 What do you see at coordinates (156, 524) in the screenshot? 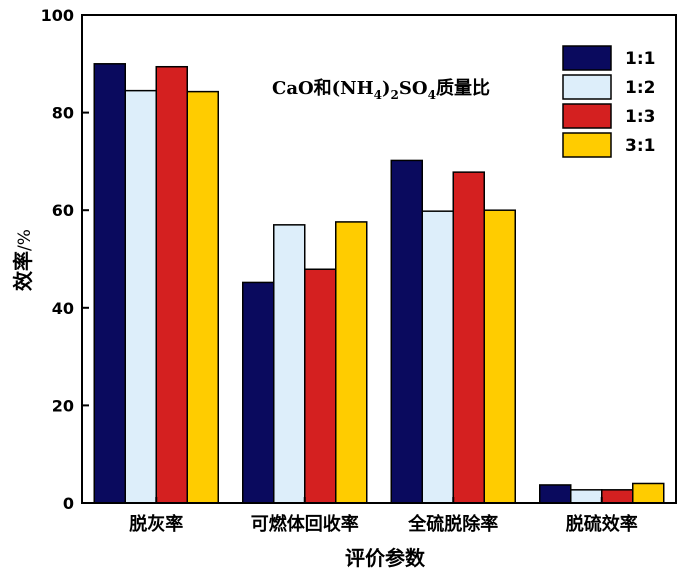
I see `x-tick-label: 脱灰率` at bounding box center [156, 524].